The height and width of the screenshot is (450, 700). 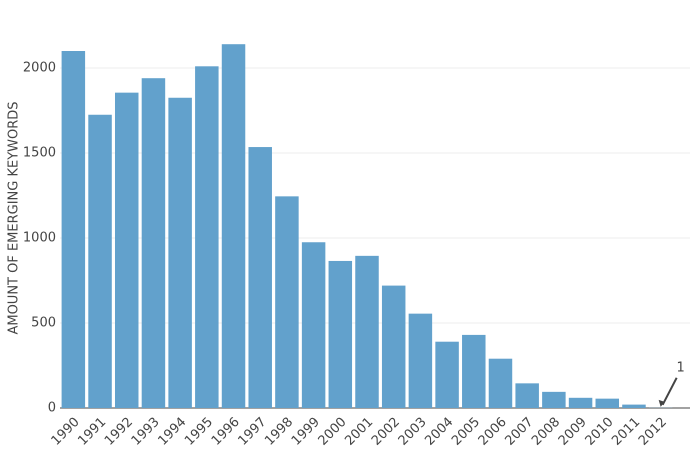 What do you see at coordinates (14, 217) in the screenshot?
I see `y-axis-title: AMOUNT OF EMERGING KEYWORDS` at bounding box center [14, 217].